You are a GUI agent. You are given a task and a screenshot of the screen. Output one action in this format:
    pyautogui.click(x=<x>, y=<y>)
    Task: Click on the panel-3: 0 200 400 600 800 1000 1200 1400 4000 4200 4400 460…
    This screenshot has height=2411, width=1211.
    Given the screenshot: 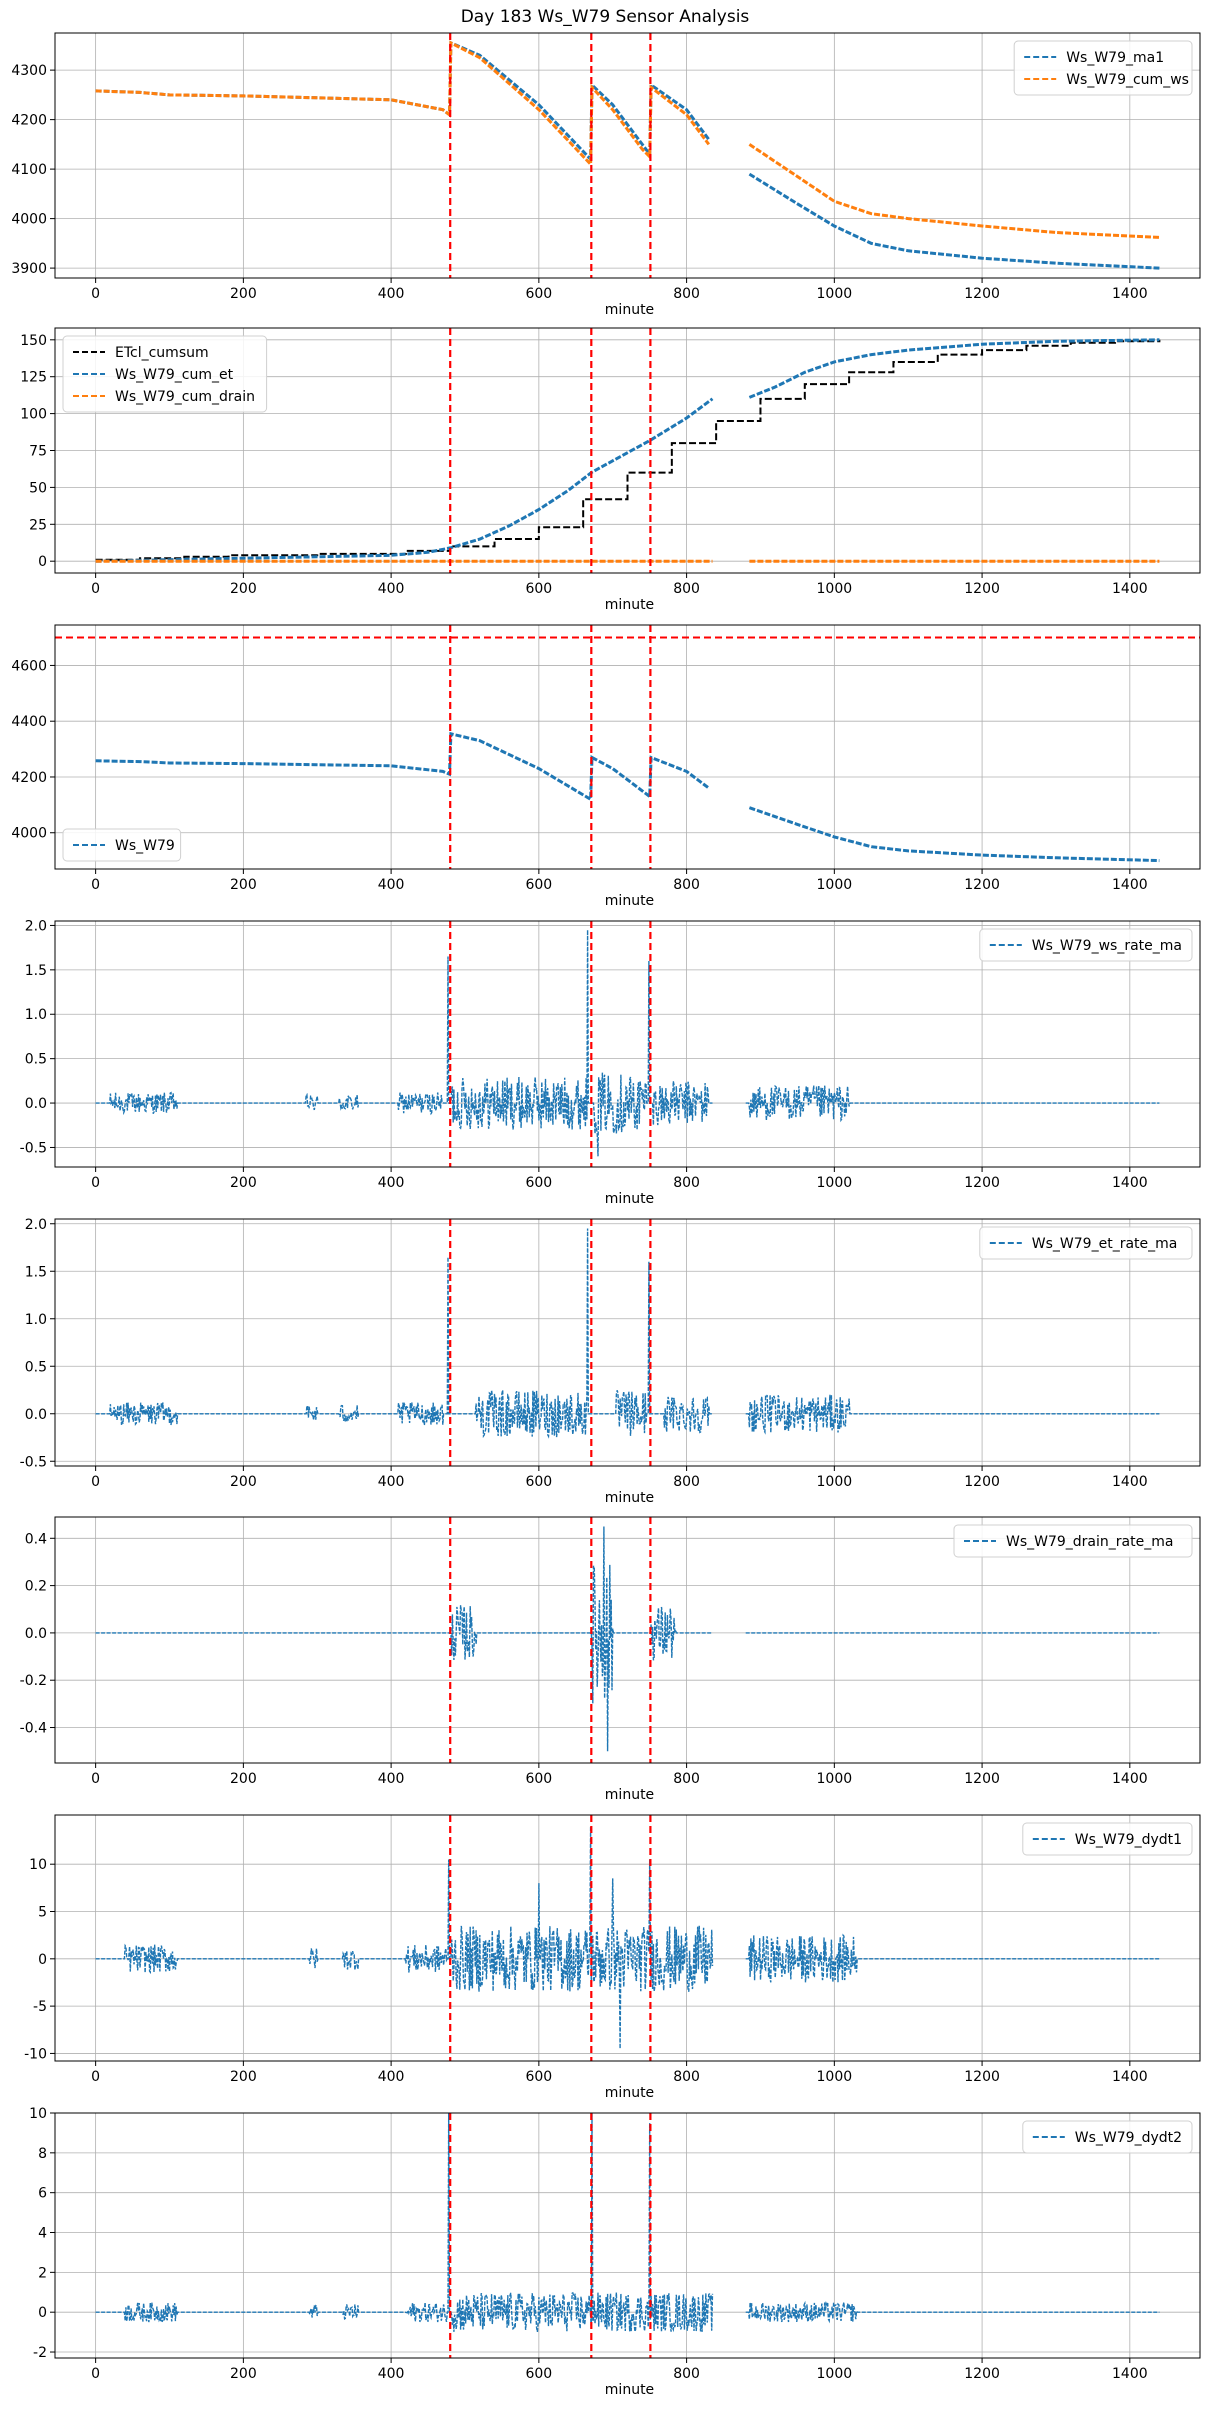 What is the action you would take?
    pyautogui.click(x=606, y=766)
    